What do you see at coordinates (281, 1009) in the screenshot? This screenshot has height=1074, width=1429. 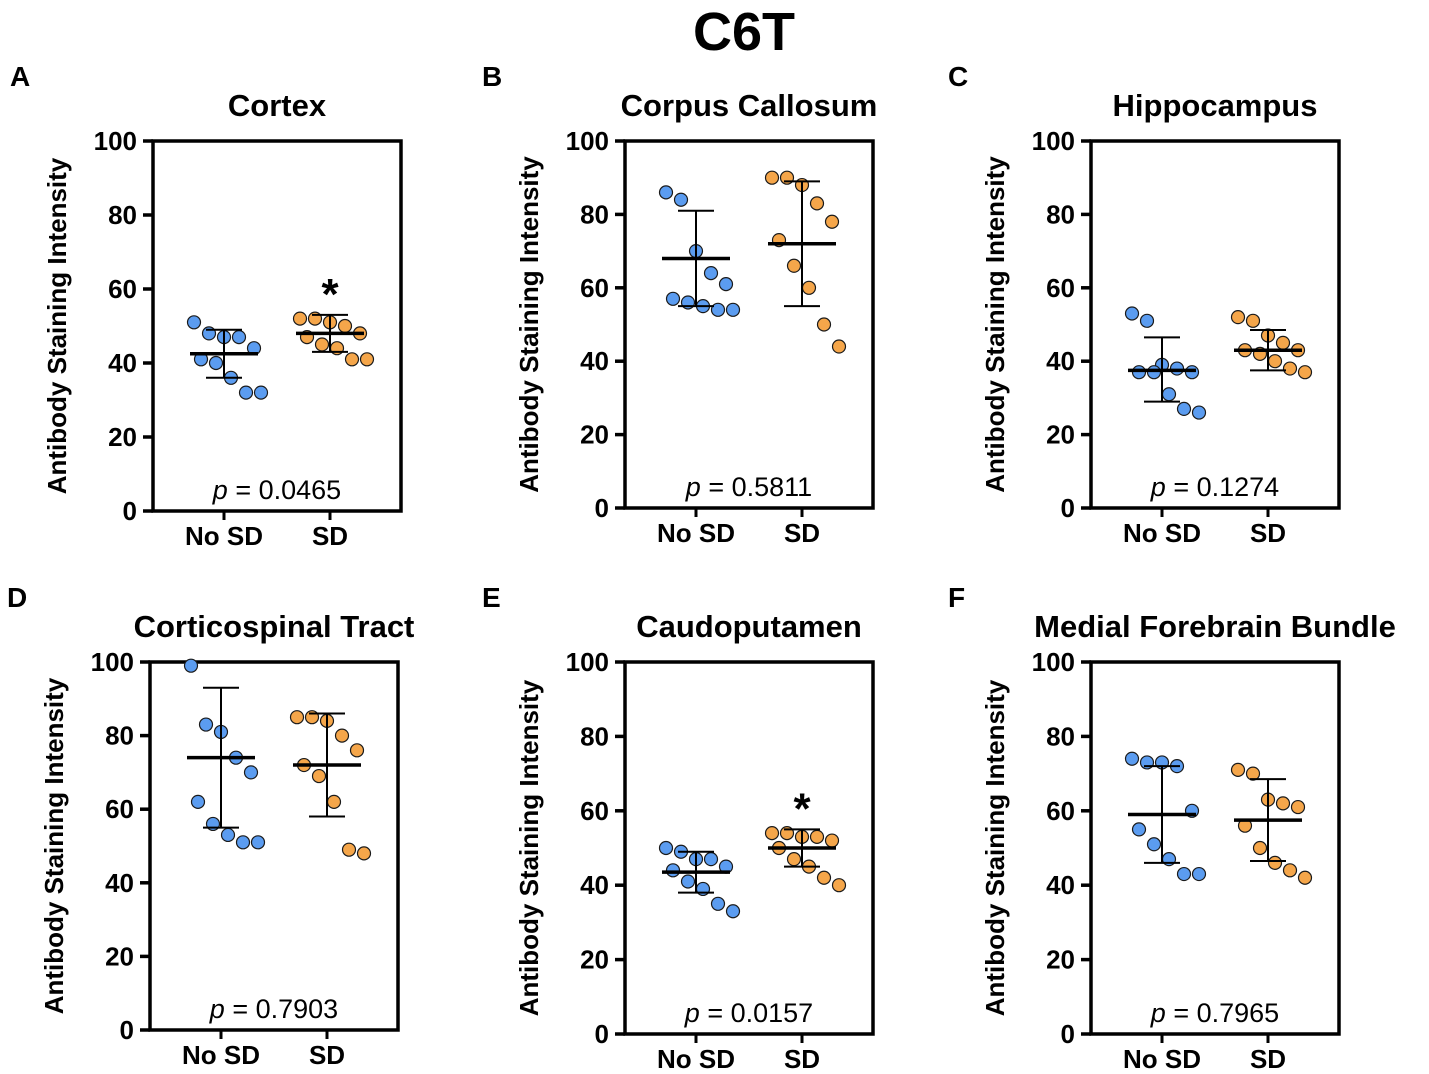 I see `p-value-number: = 0.7903` at bounding box center [281, 1009].